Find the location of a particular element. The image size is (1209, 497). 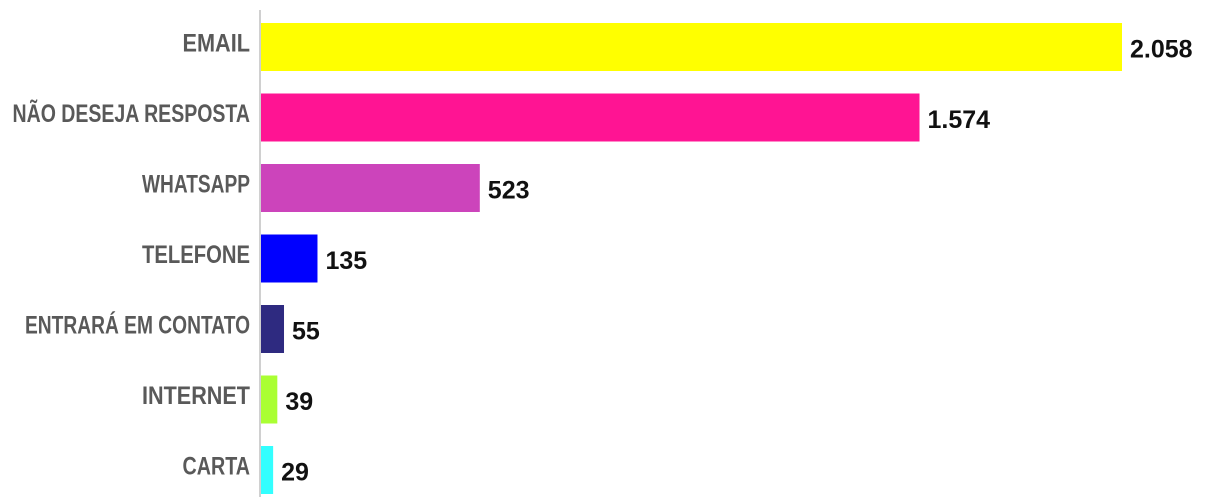

category-label-3: TELEFONE is located at coordinates (196, 255).